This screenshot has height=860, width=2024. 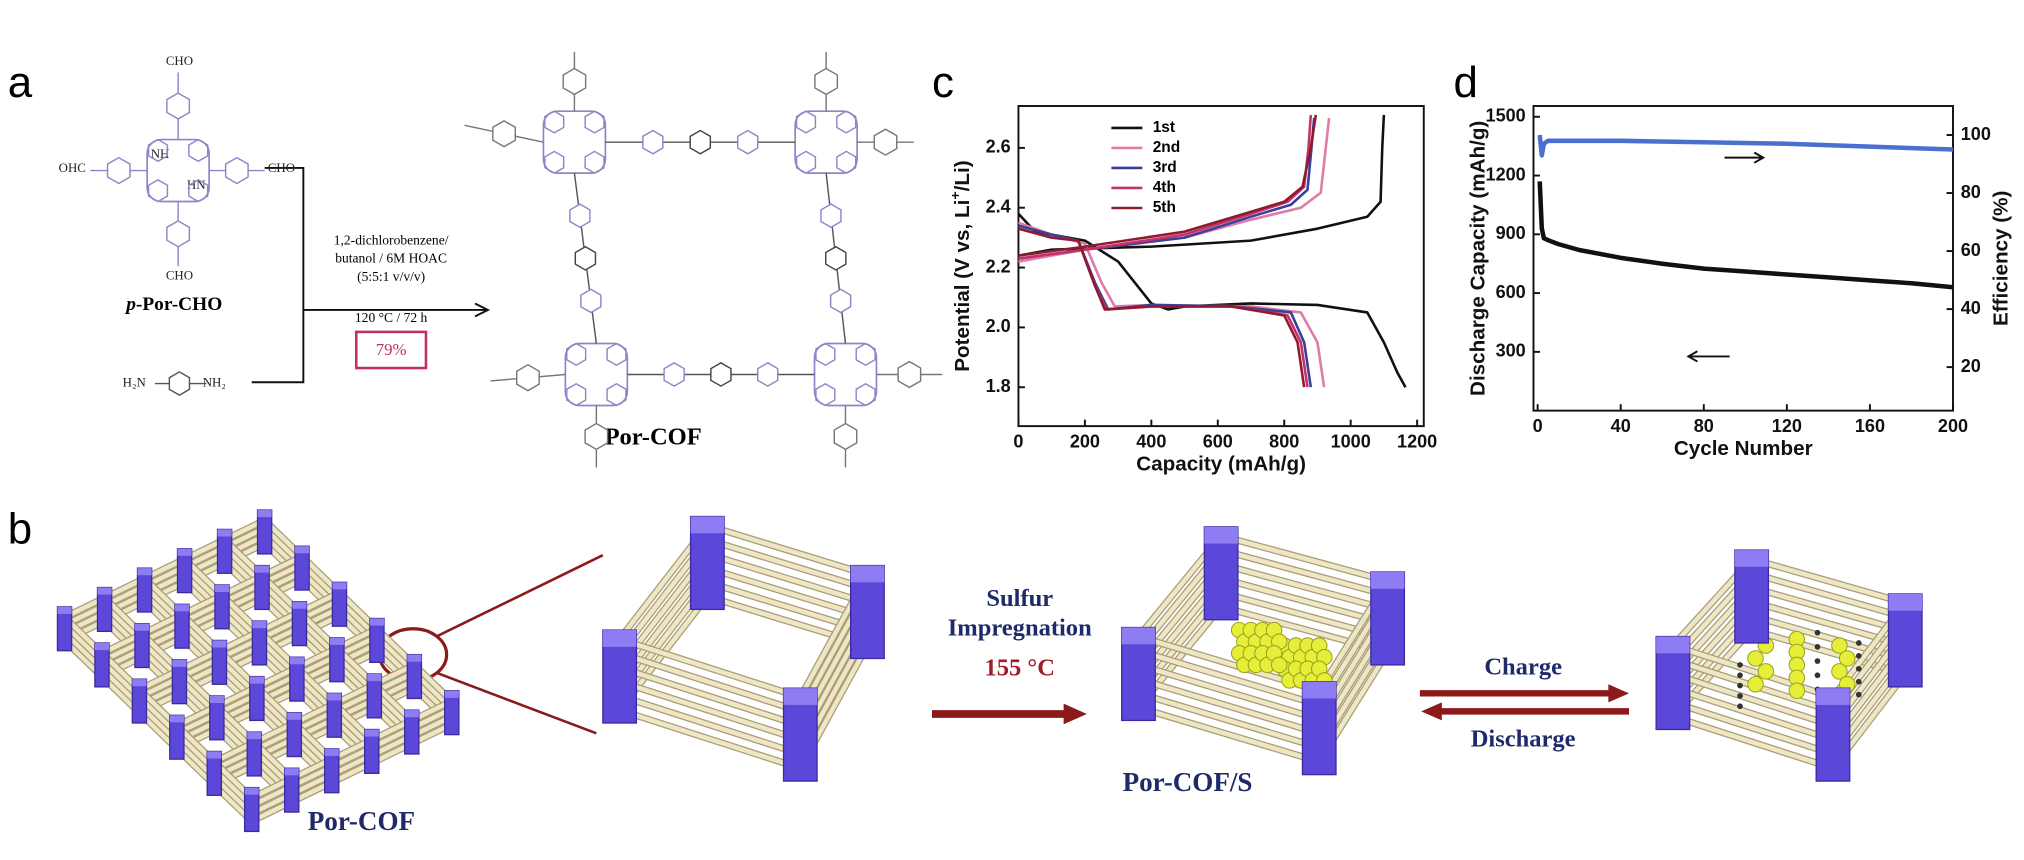 What do you see at coordinates (397, 310) in the screenshot?
I see `reaction-arrow` at bounding box center [397, 310].